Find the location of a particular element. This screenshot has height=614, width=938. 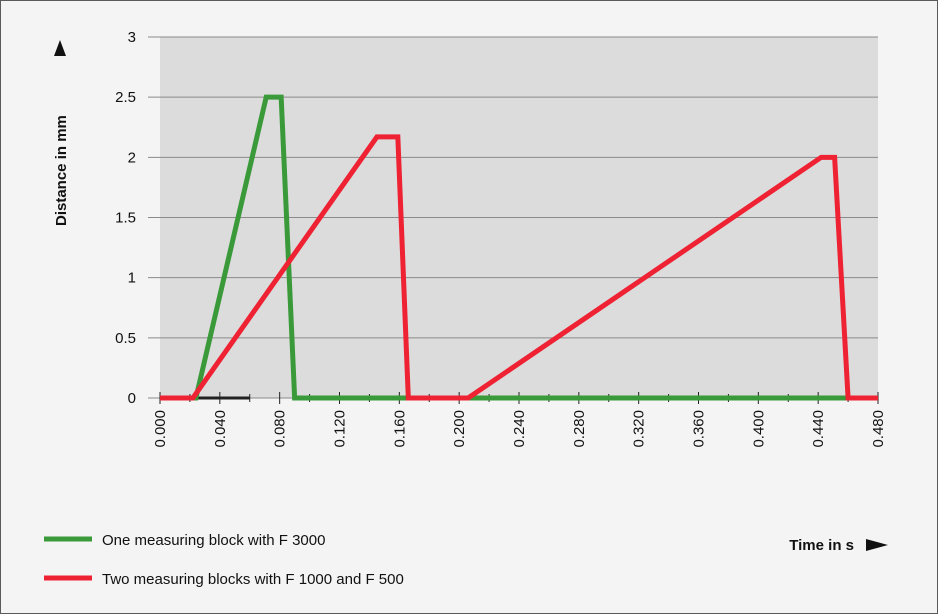

x-axis-title-group: Time in s is located at coordinates (838, 545).